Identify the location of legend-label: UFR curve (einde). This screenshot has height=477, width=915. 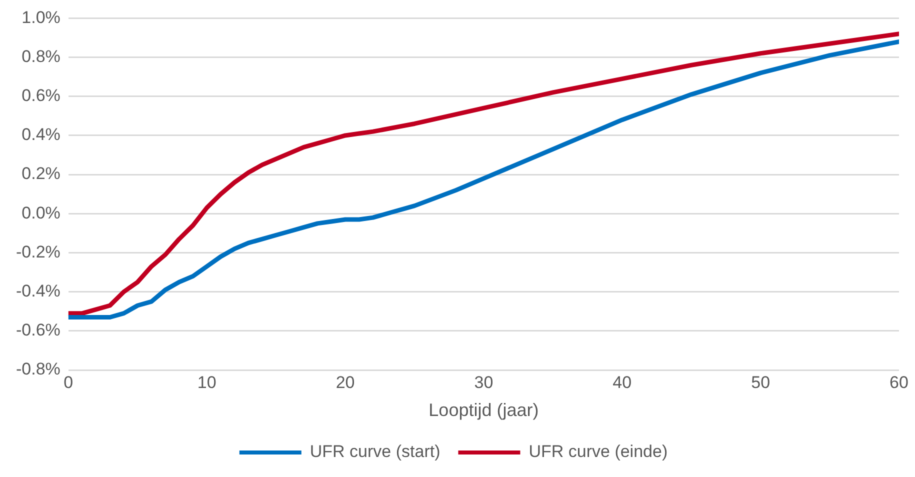
(598, 452).